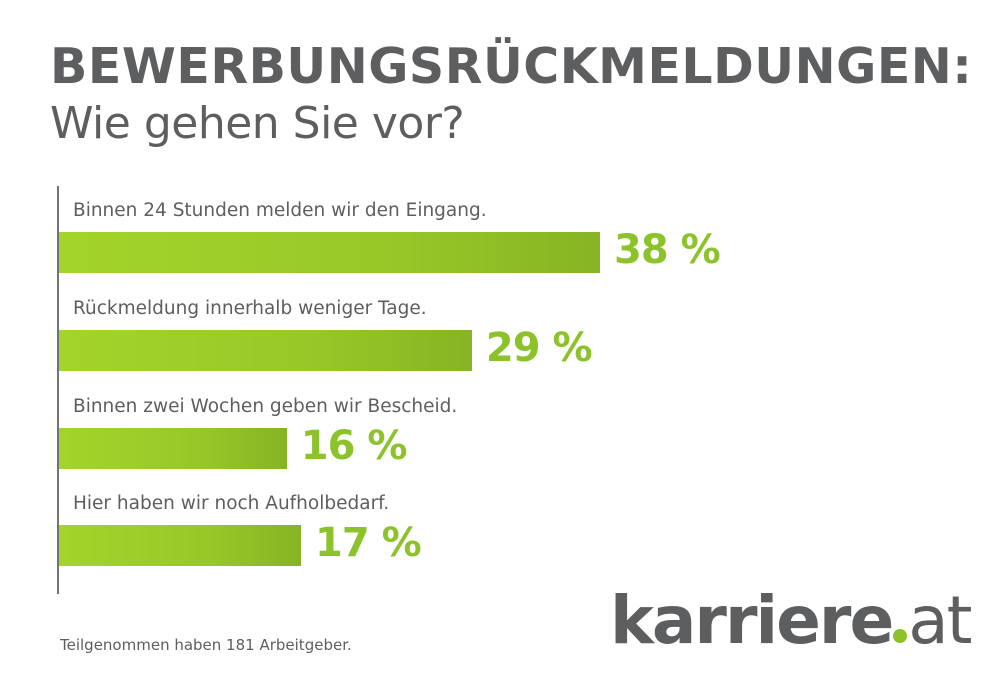 The image size is (1000, 679). What do you see at coordinates (257, 123) in the screenshot?
I see `chart-subtitle: Wie gehen Sie vor?` at bounding box center [257, 123].